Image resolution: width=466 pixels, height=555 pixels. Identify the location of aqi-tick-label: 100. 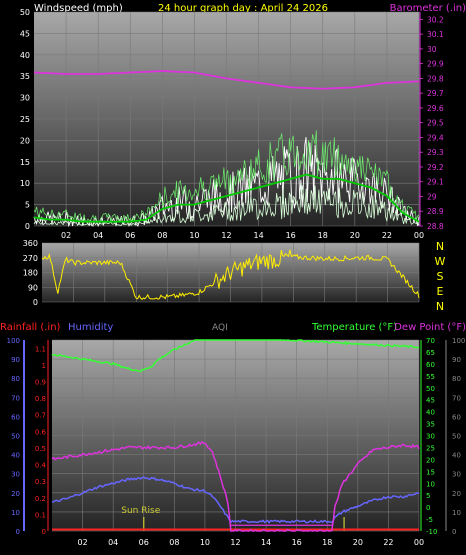
(458, 341).